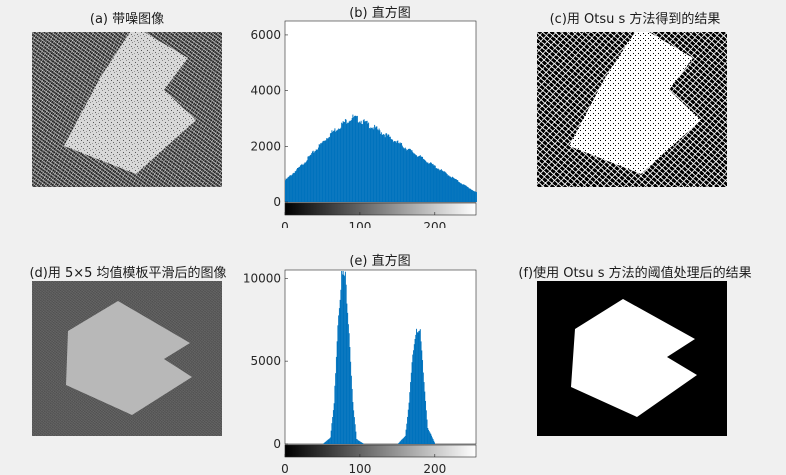 The image size is (786, 475). Describe the element at coordinates (265, 91) in the screenshot. I see `hist-b-ytick-label: 4000` at that location.